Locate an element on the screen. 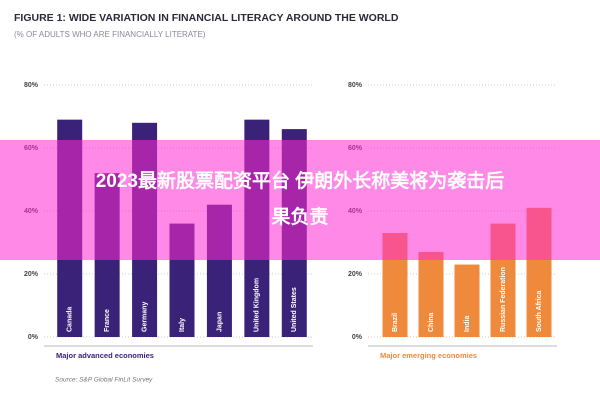  banner-text: 果负责 is located at coordinates (299, 216).